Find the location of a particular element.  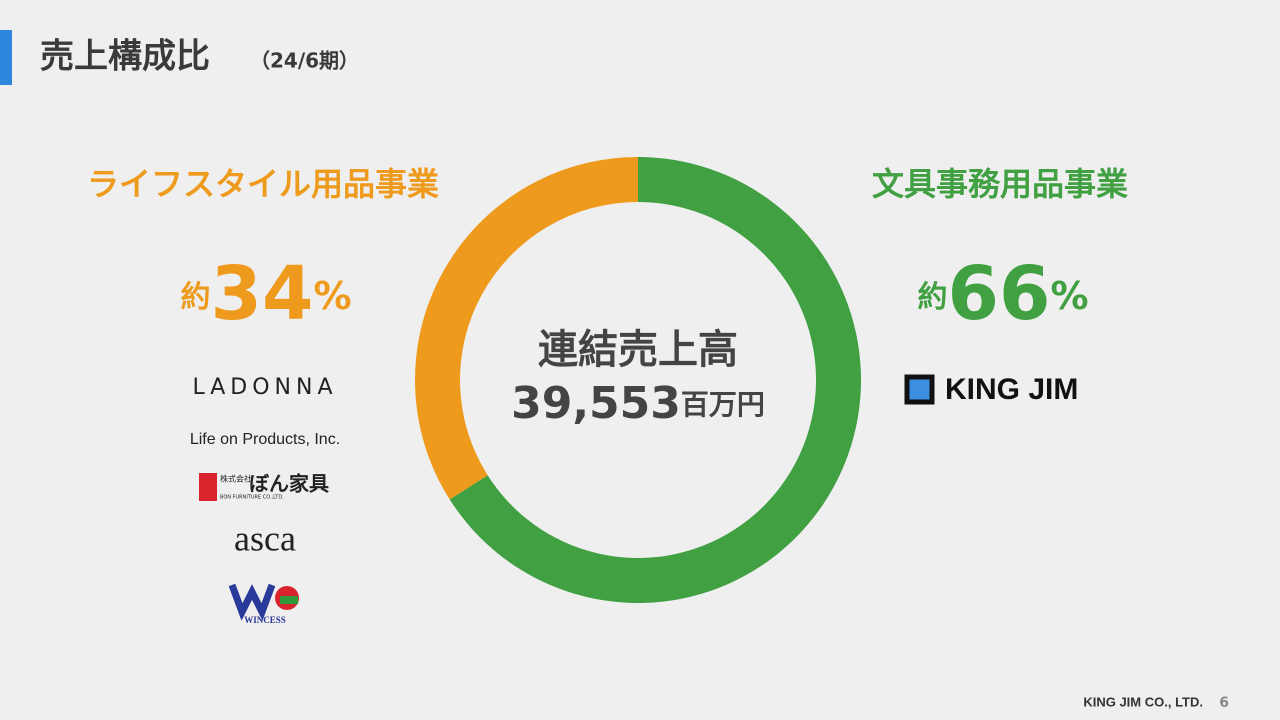

bon-name: ぼん家具 is located at coordinates (289, 484).